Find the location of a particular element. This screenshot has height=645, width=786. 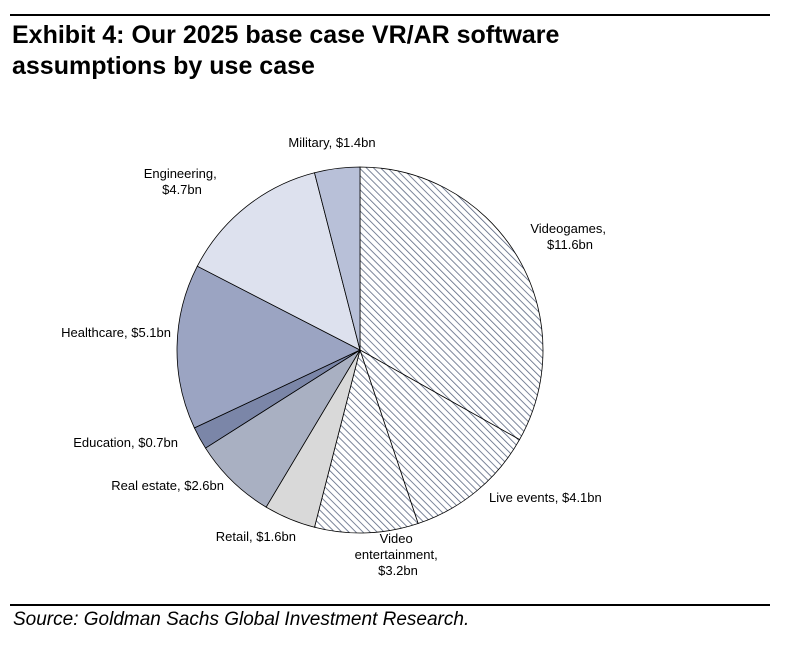

label-line: Real estate, $2.6bn is located at coordinates (167, 485).